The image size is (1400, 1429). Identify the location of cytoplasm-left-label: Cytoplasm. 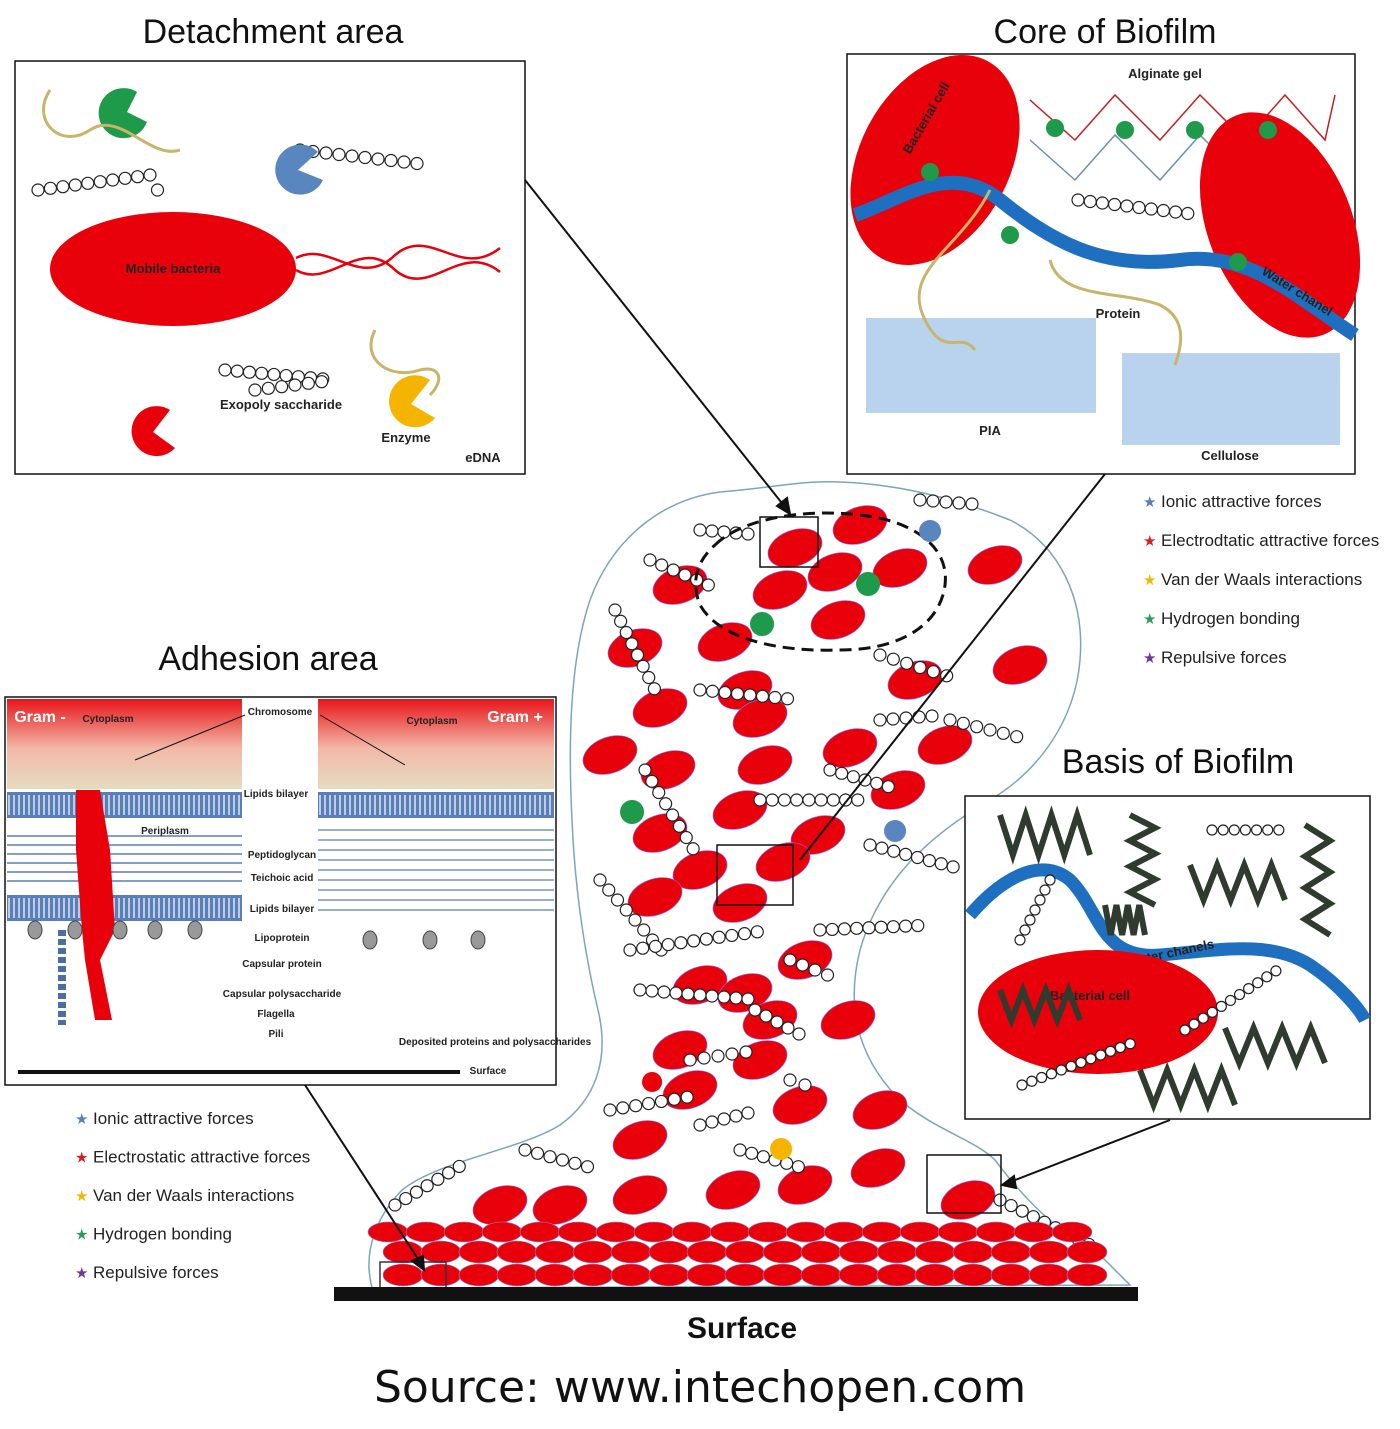
(107, 719).